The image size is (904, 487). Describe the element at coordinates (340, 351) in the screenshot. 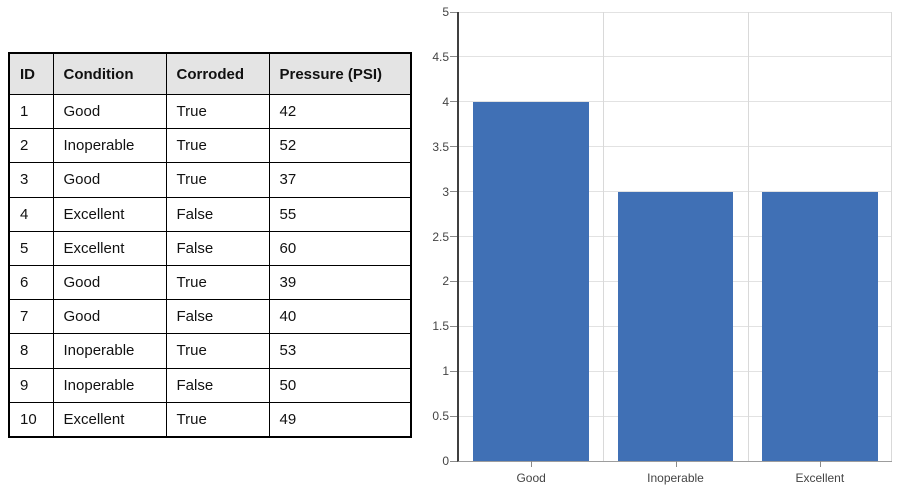

I see `table-cell: 53` at that location.